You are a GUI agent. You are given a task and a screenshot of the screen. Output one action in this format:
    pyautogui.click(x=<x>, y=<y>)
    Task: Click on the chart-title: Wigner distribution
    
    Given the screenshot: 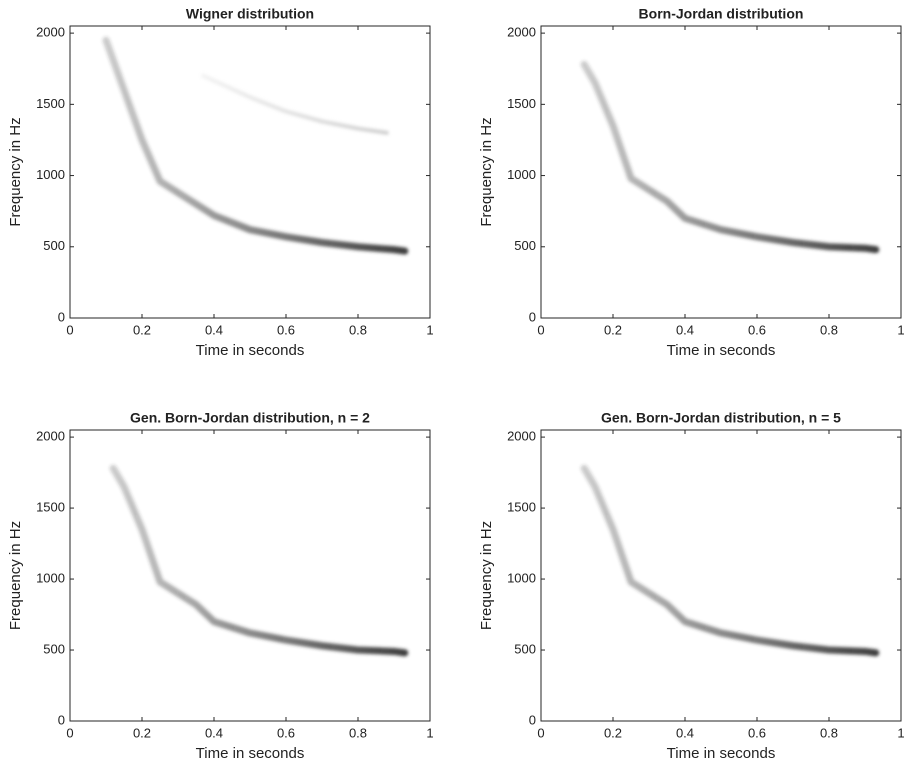 What is the action you would take?
    pyautogui.click(x=250, y=14)
    